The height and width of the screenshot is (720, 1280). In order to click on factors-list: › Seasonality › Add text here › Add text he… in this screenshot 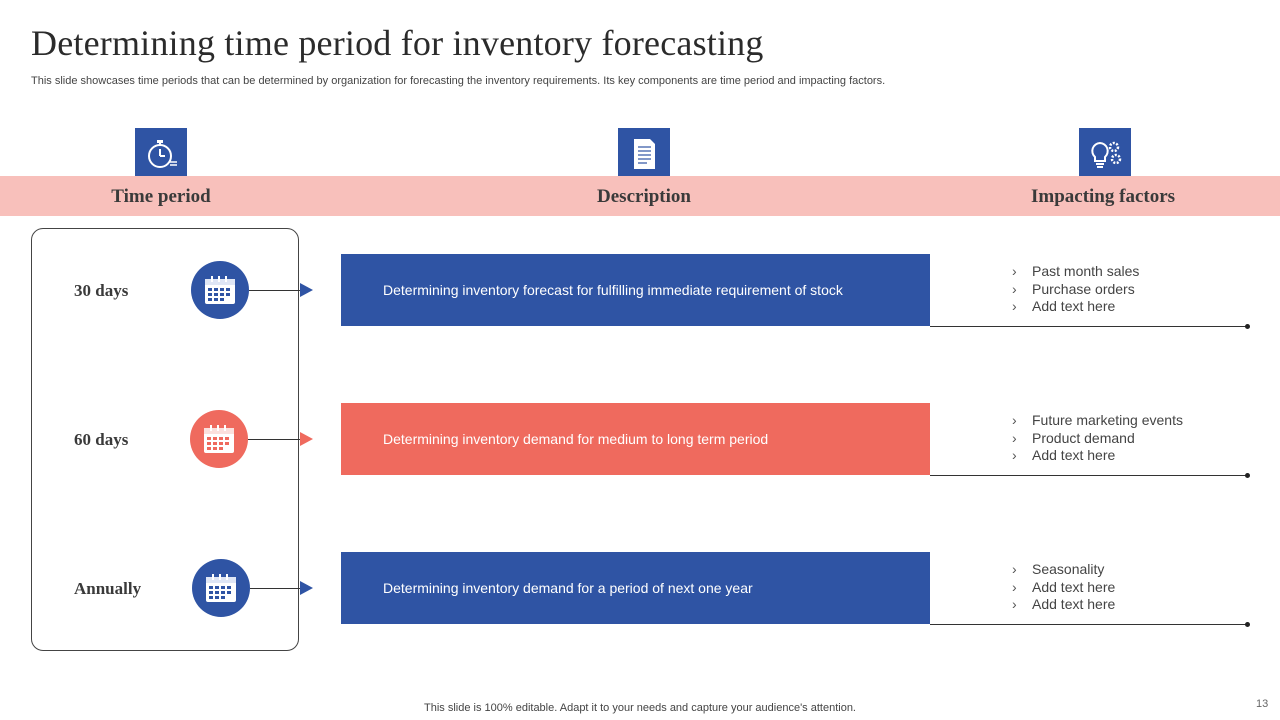, I will do `click(1063, 587)`.